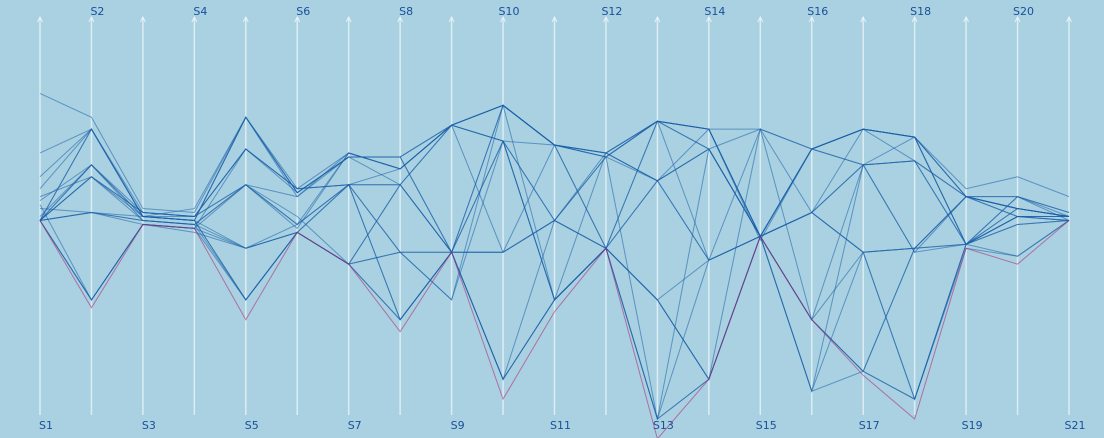  I want to click on axis-label: S12, so click(611, 11).